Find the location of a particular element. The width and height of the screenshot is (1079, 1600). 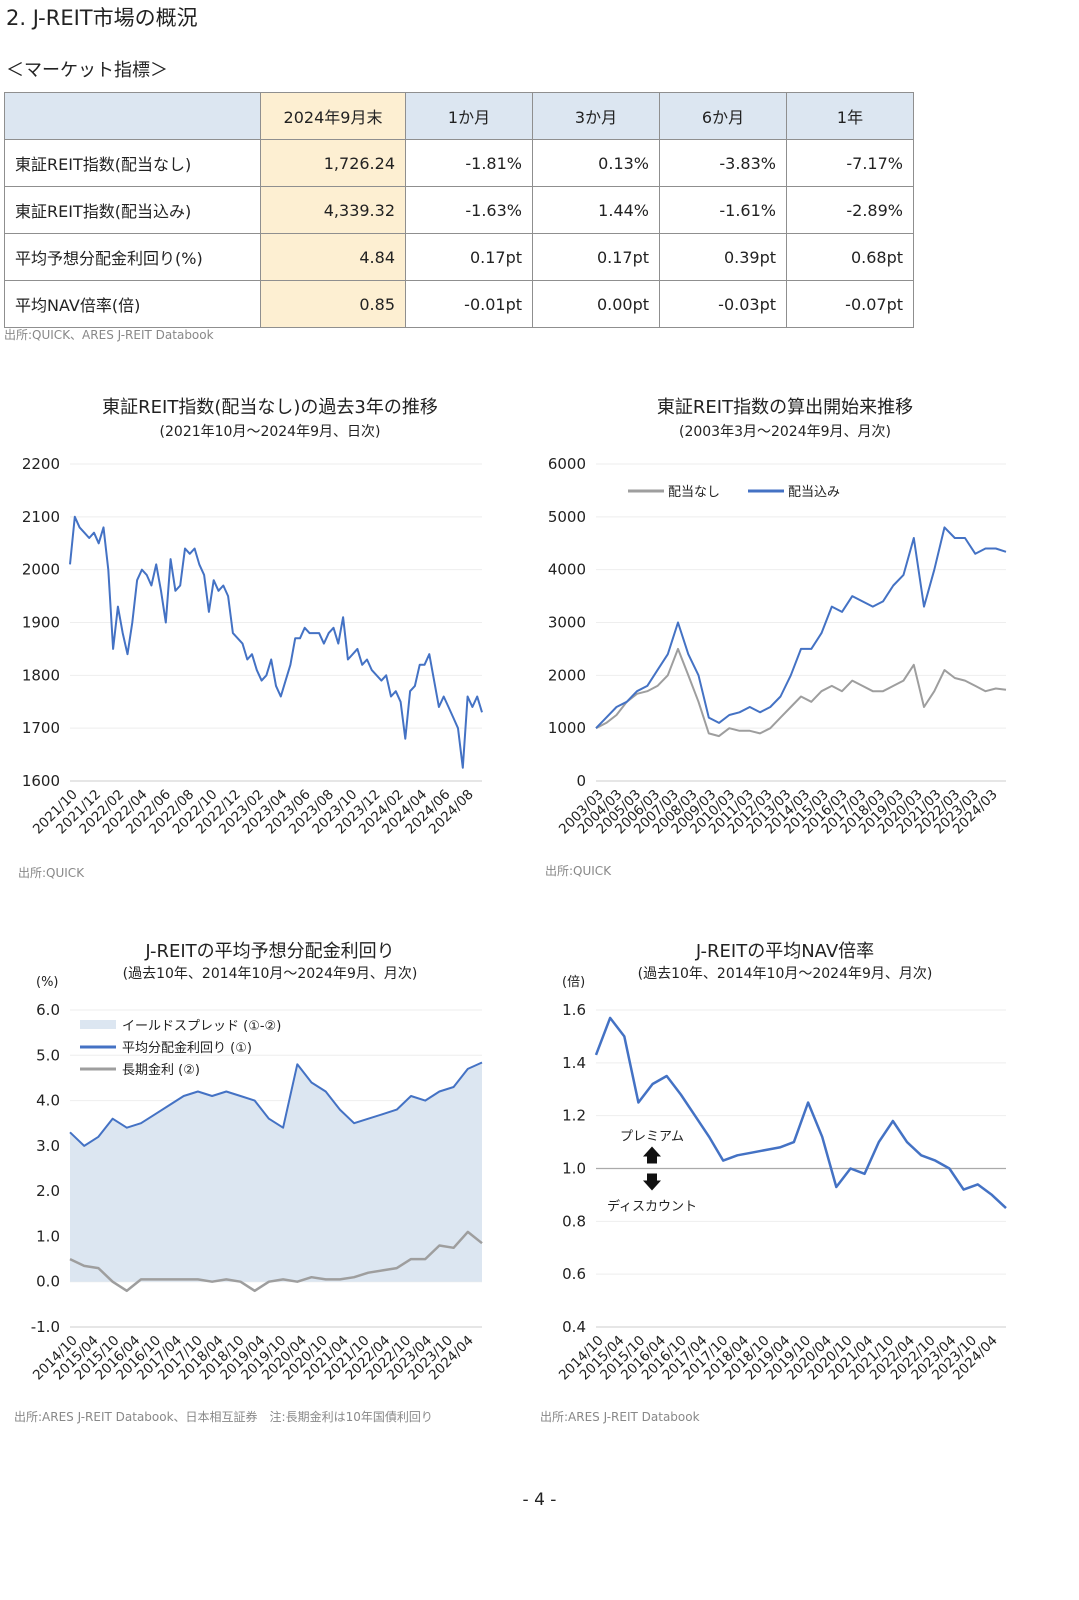

y-tick-label: 3000 is located at coordinates (567, 623).